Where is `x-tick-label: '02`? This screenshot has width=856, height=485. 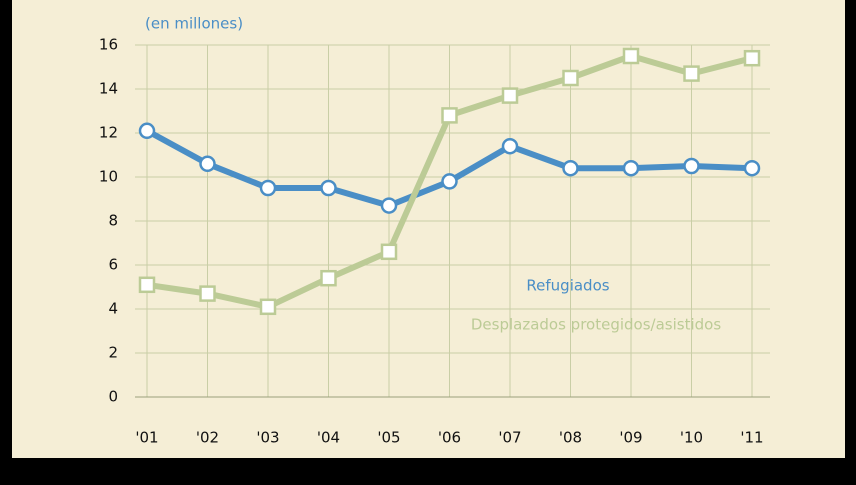
x-tick-label: '02 is located at coordinates (207, 438).